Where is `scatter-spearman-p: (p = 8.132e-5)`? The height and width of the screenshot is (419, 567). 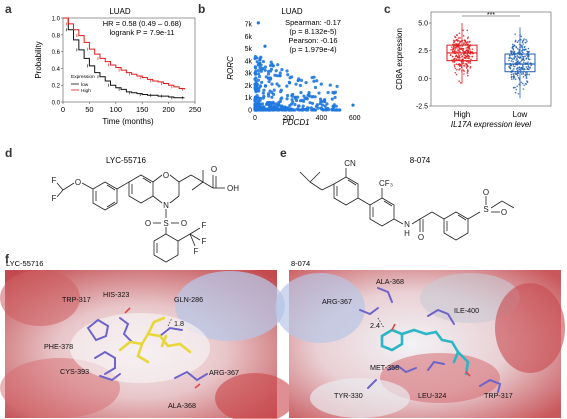
scatter-spearman-p: (p = 8.132e-5) is located at coordinates (313, 31).